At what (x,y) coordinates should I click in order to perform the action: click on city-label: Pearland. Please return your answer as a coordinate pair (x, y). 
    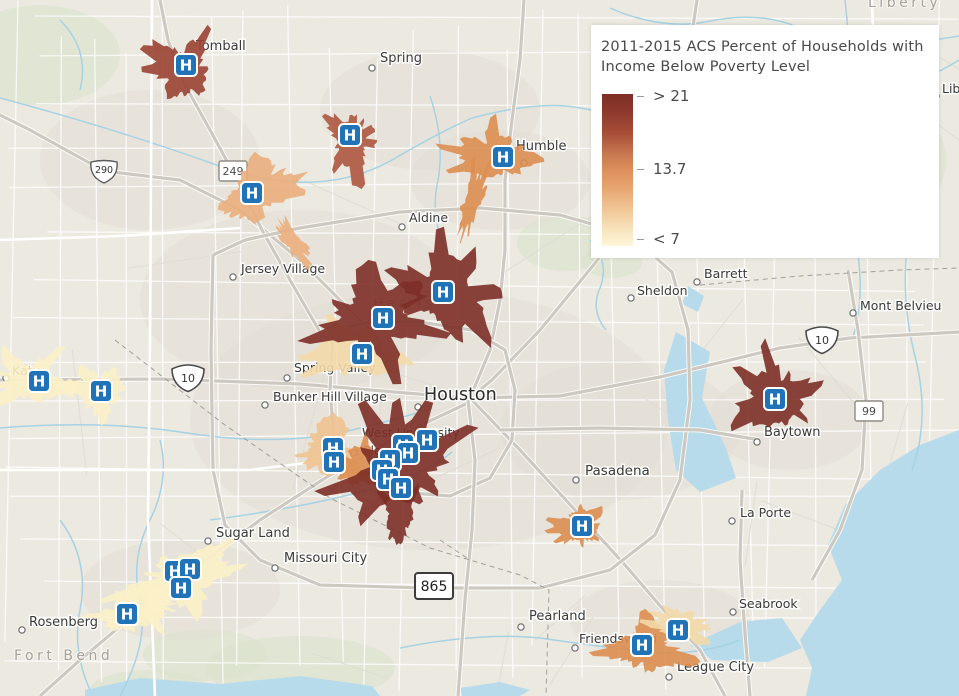
    Looking at the image, I should click on (557, 616).